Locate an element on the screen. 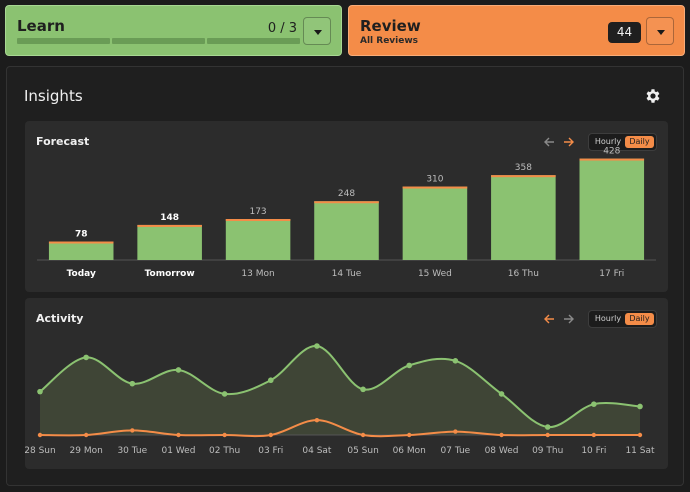  learn-card: Learn 0 / 3 is located at coordinates (173, 30).